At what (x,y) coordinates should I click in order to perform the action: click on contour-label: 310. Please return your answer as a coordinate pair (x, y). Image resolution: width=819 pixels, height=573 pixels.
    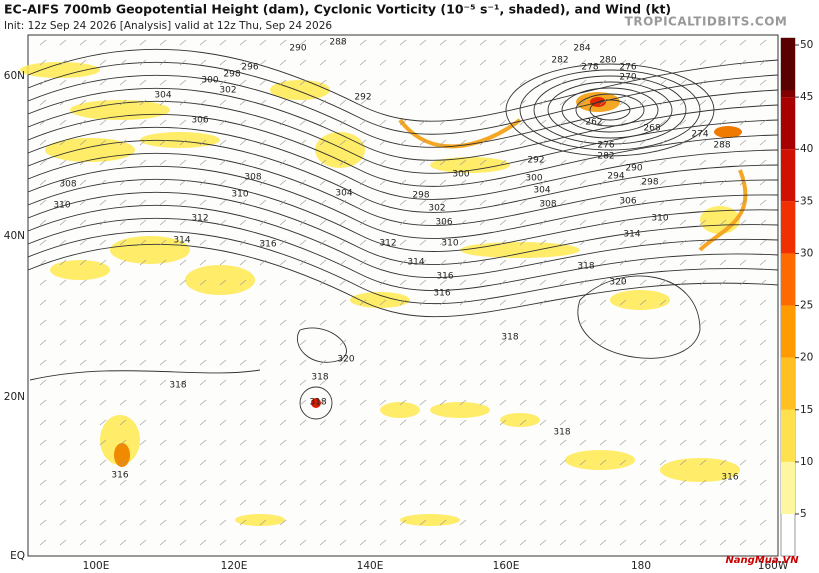
    Looking at the image, I should click on (239, 195).